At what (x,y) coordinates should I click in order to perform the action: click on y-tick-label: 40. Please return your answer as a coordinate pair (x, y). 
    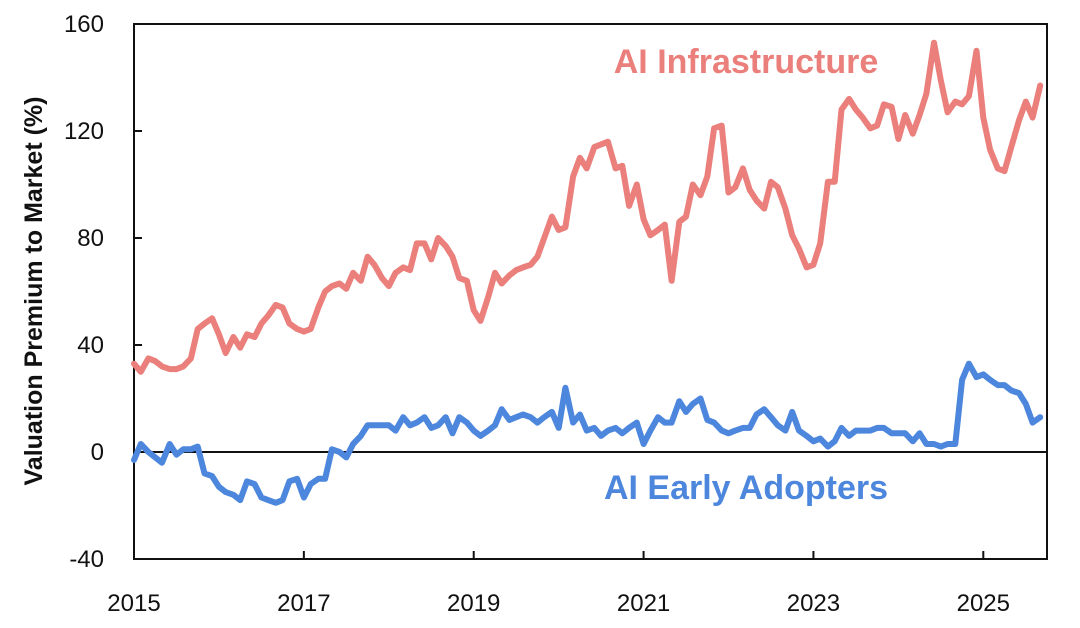
    Looking at the image, I should click on (90, 345).